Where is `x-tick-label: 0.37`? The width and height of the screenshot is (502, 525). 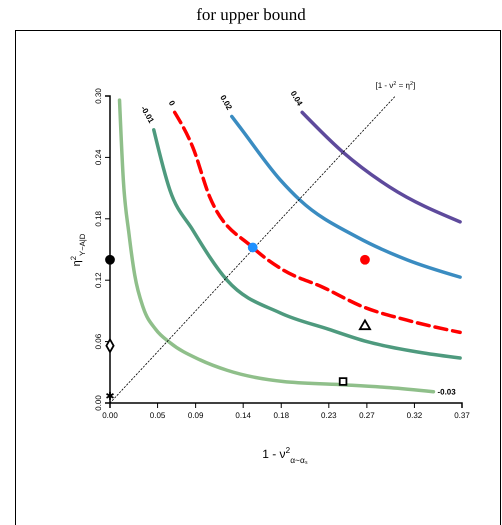
x-tick-label: 0.37 is located at coordinates (462, 415).